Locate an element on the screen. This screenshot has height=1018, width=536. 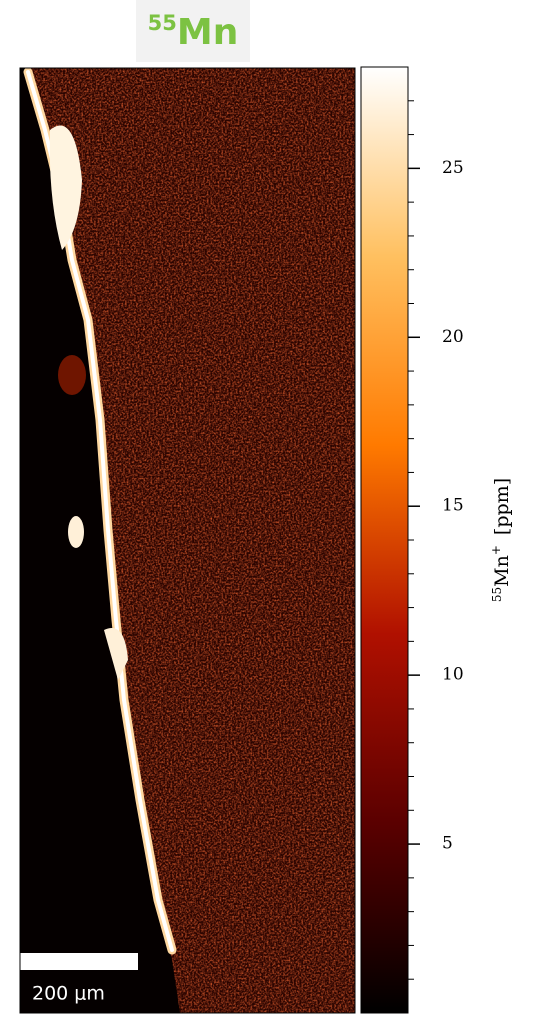
colorbar-label-unit: [ppm] is located at coordinates (502, 506).